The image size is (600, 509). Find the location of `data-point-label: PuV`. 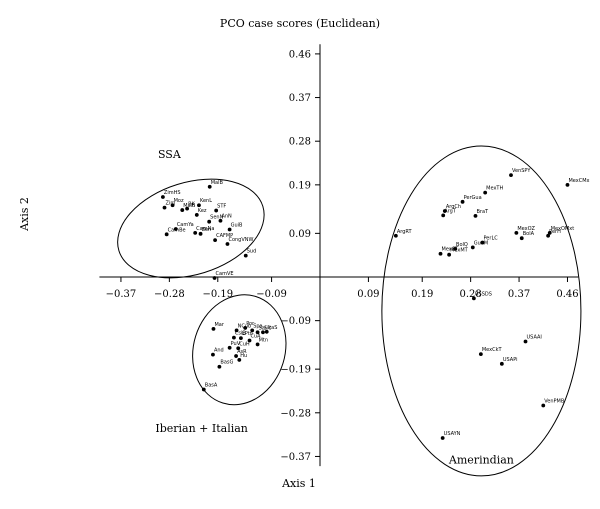

data-point-label: PuV is located at coordinates (236, 344).